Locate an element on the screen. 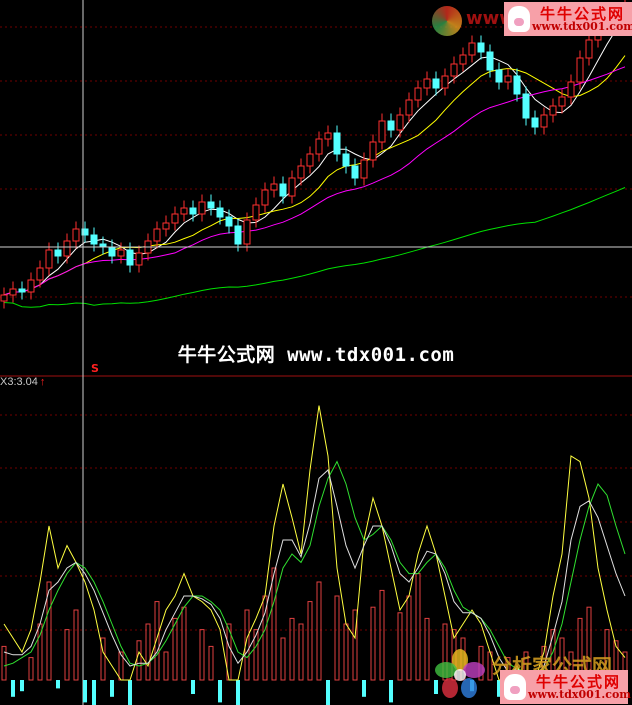  swirl-logo-icon is located at coordinates (447, 21).